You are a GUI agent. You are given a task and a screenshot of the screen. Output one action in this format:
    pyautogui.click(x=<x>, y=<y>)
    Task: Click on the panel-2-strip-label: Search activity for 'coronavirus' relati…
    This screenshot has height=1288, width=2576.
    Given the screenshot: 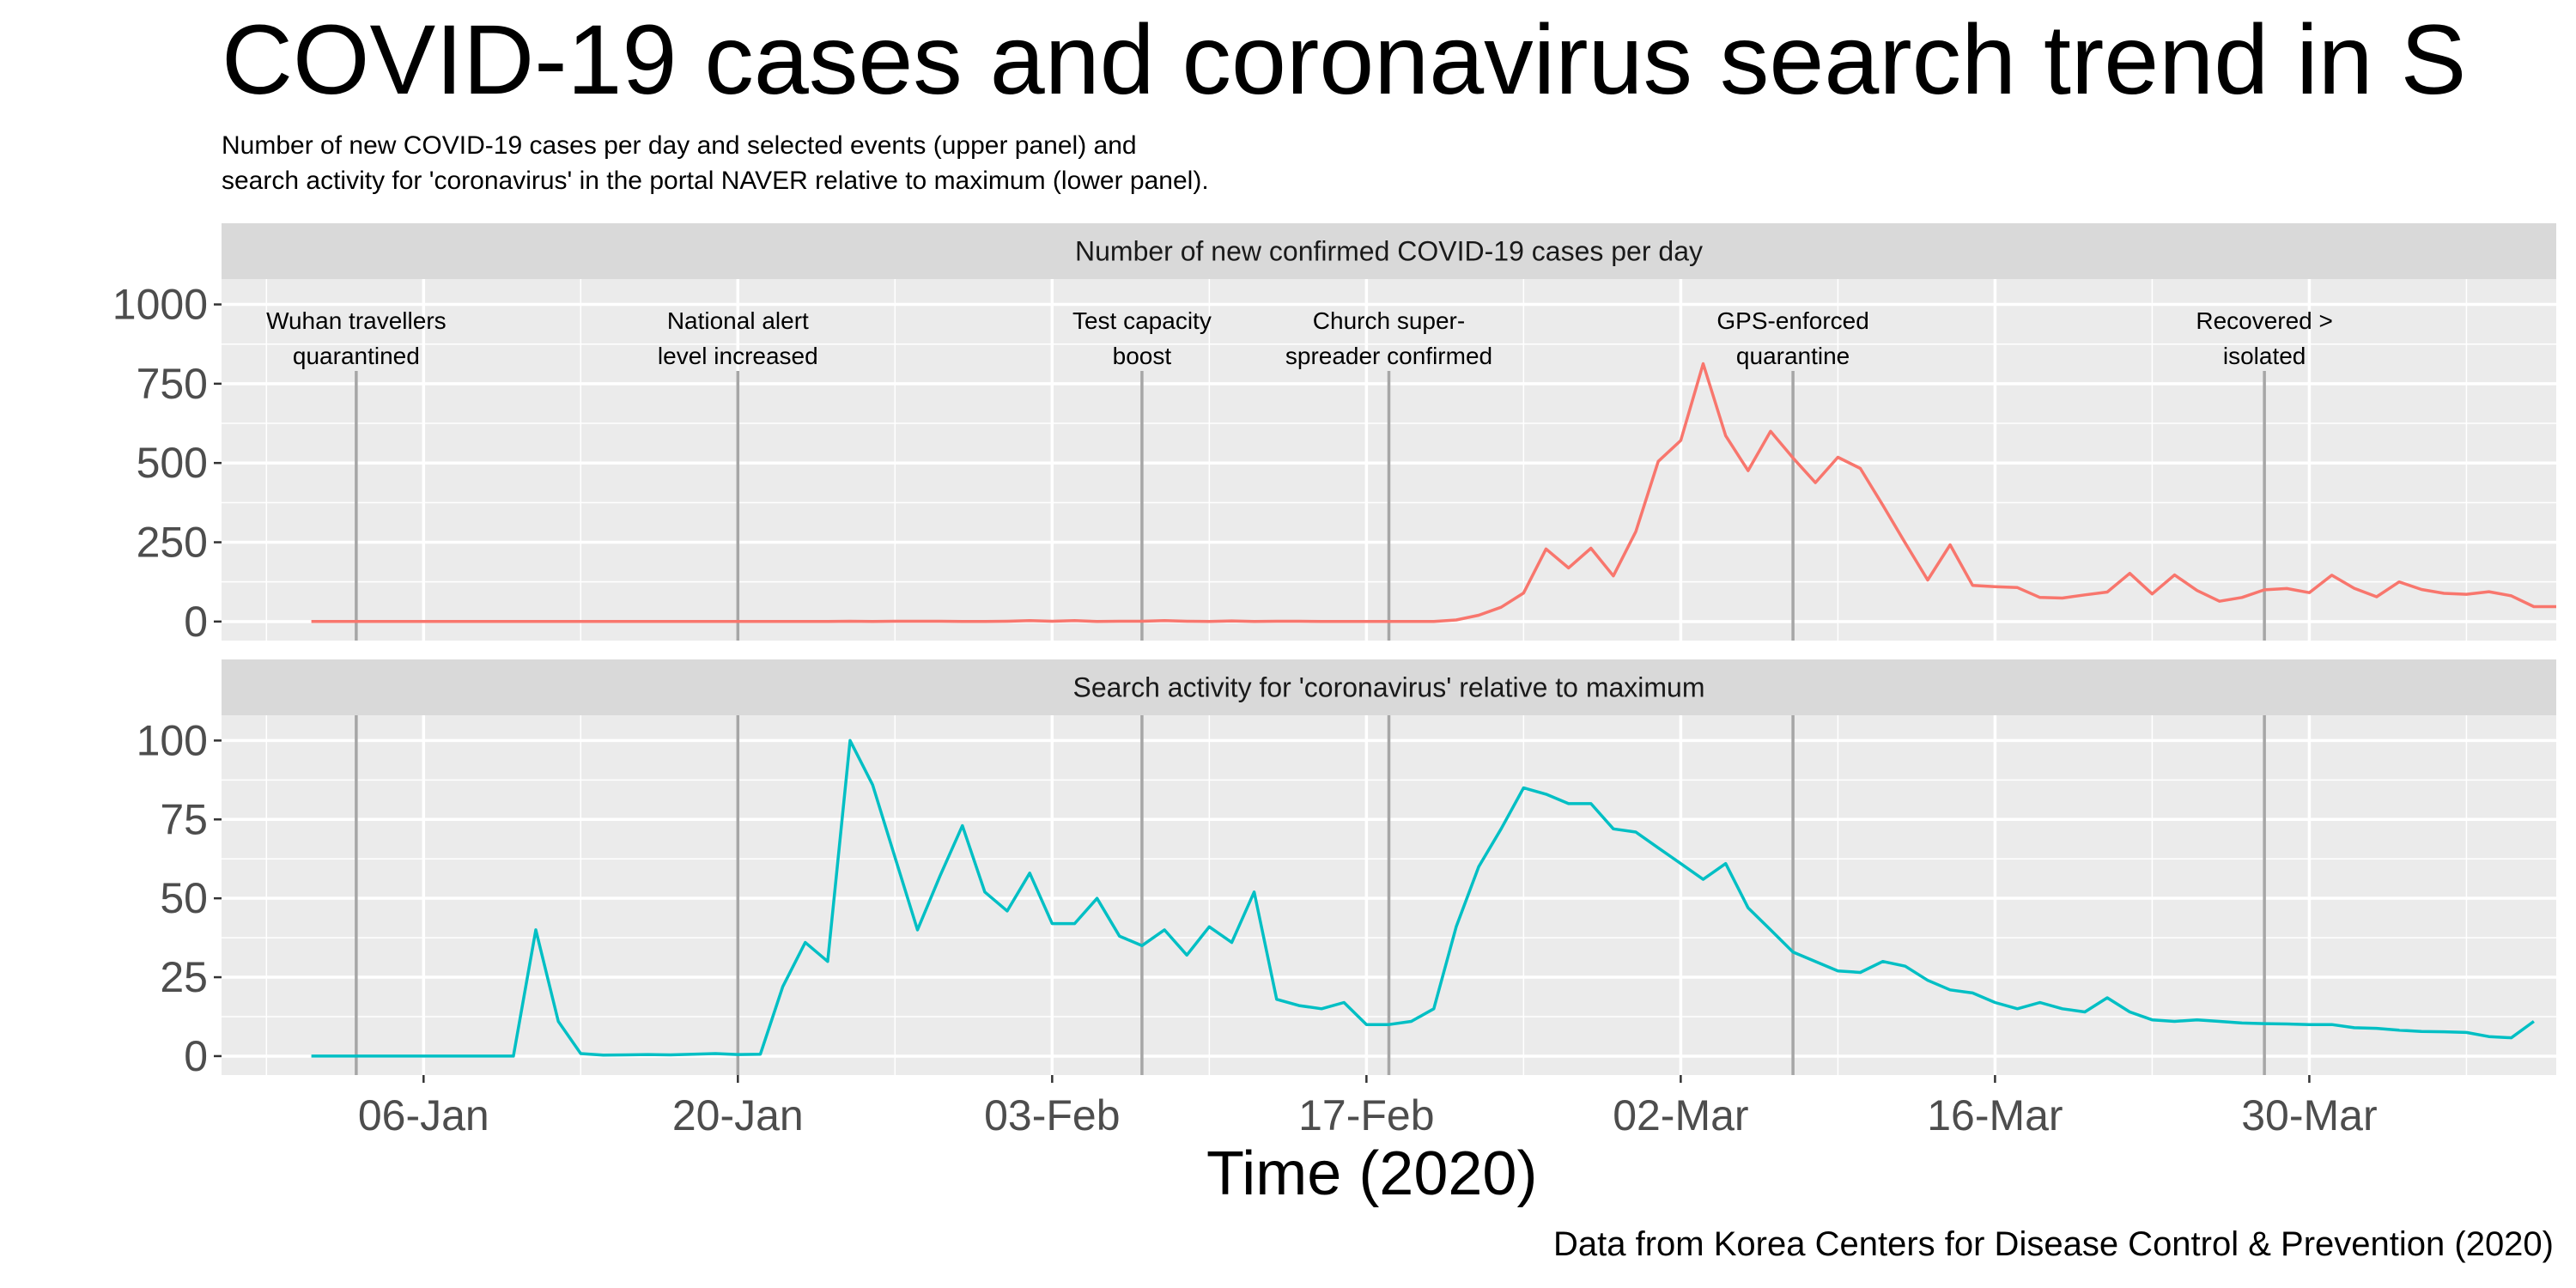 What is the action you would take?
    pyautogui.click(x=1388, y=687)
    